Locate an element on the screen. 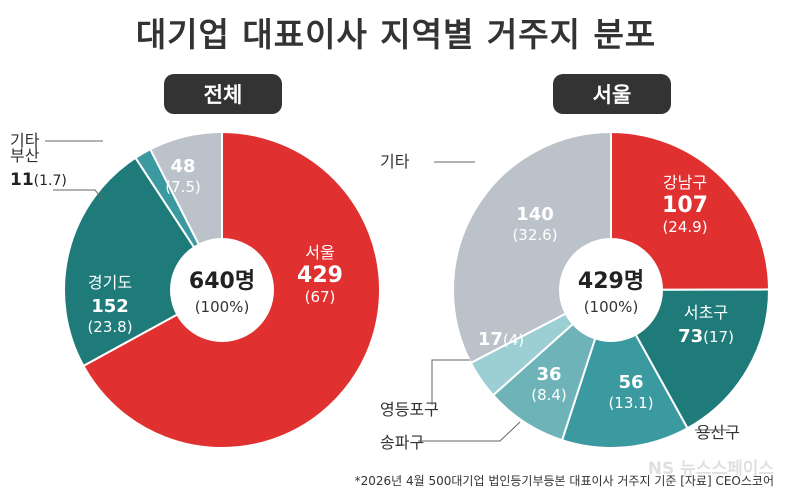  pie-0-slice-3-name: 기타 is located at coordinates (25, 140).